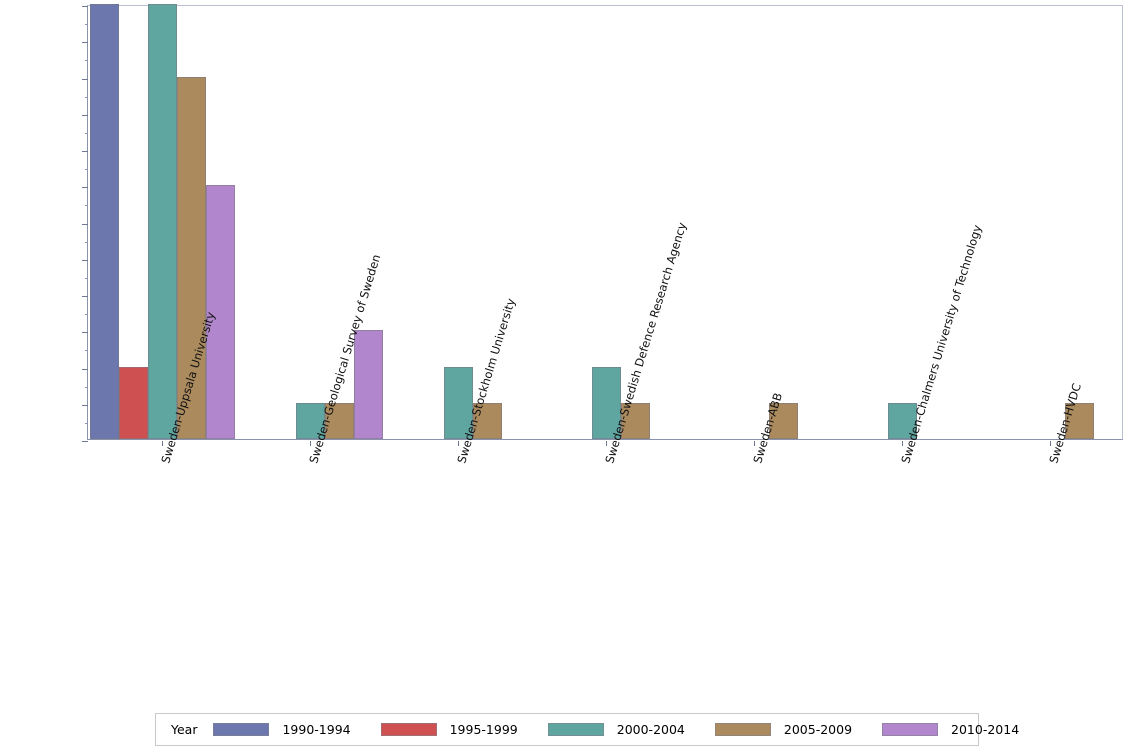  I want to click on legend-entry: 2010-2014, so click(963, 729).